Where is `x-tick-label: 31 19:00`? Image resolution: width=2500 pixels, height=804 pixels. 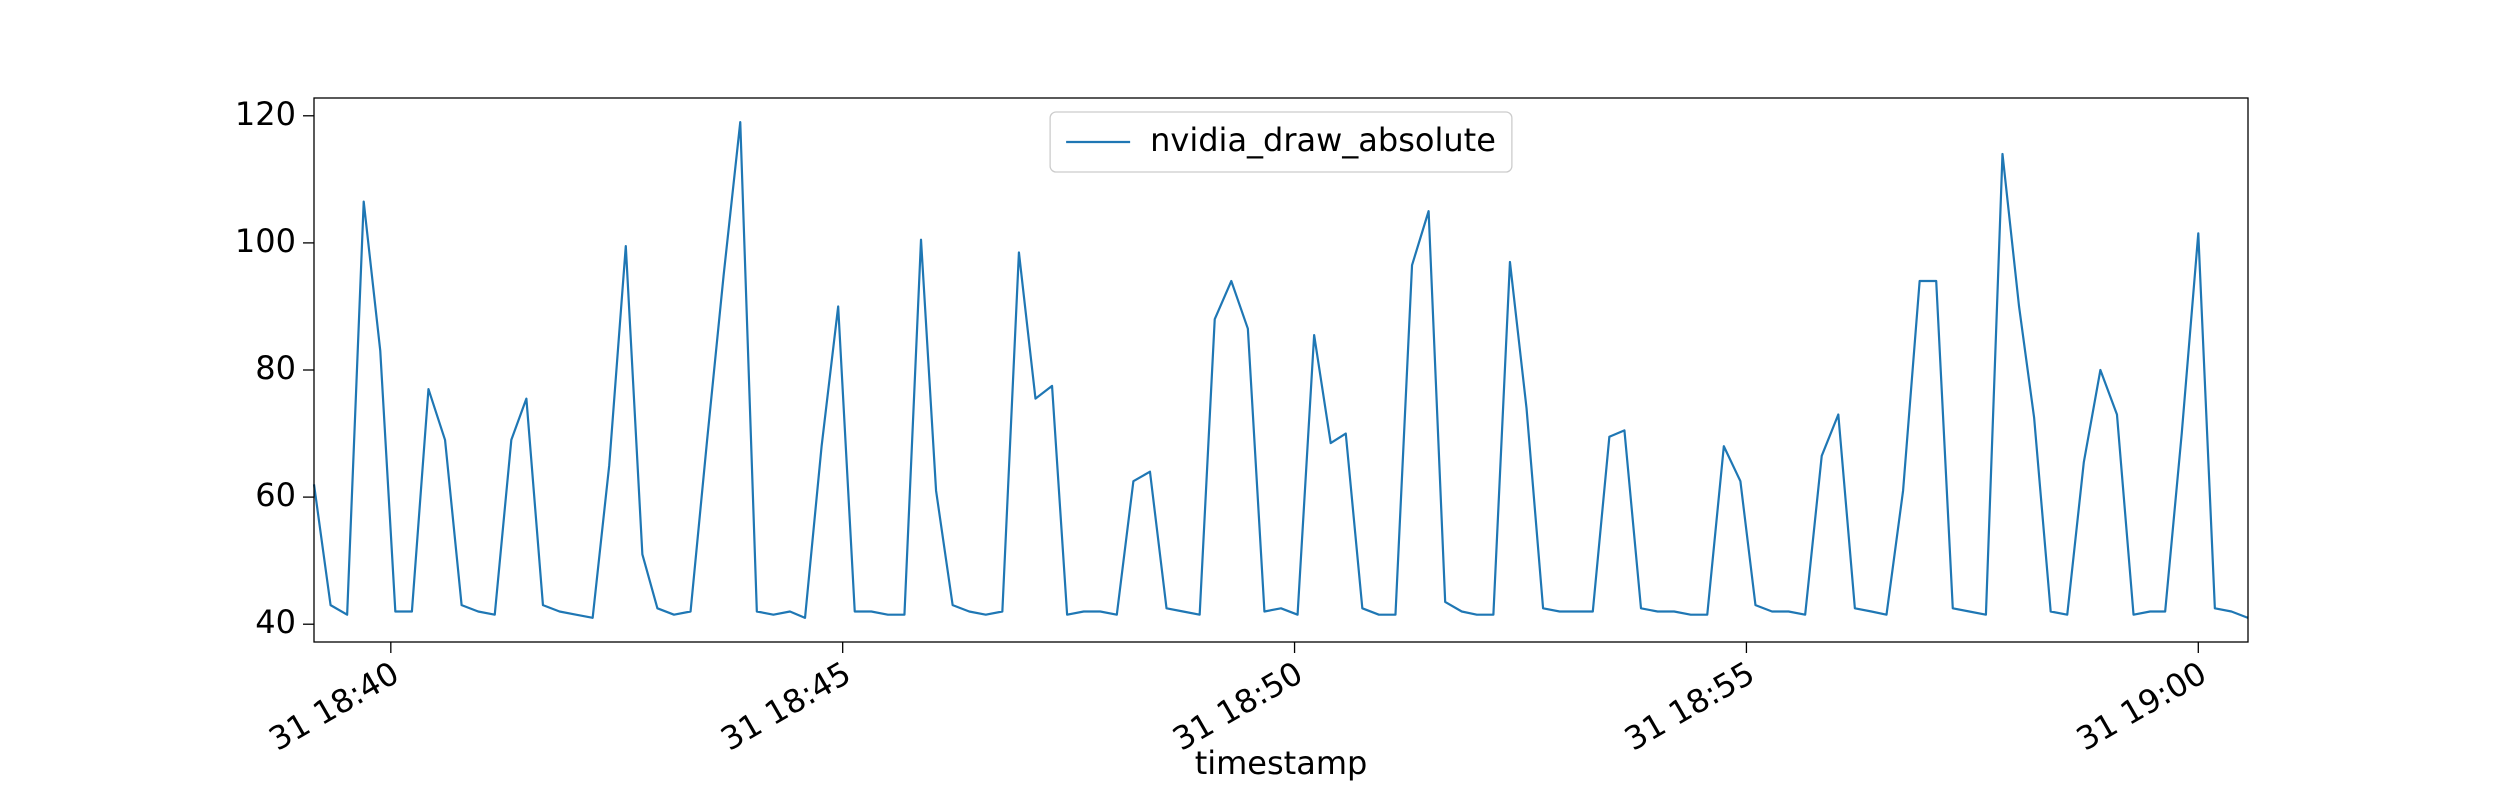 x-tick-label: 31 19:00 is located at coordinates (2141, 706).